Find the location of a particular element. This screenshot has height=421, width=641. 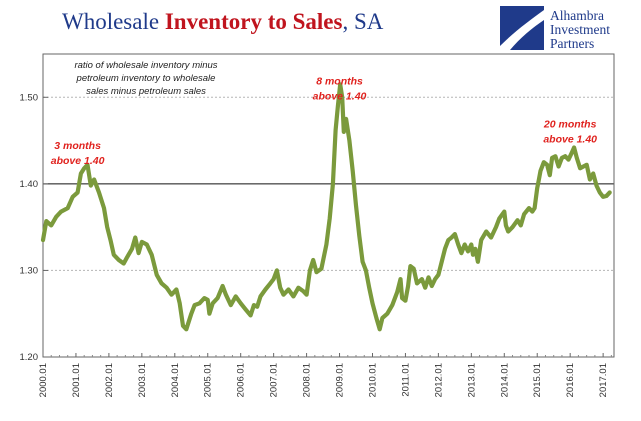

title-part-1: Wholesale is located at coordinates (113, 21).